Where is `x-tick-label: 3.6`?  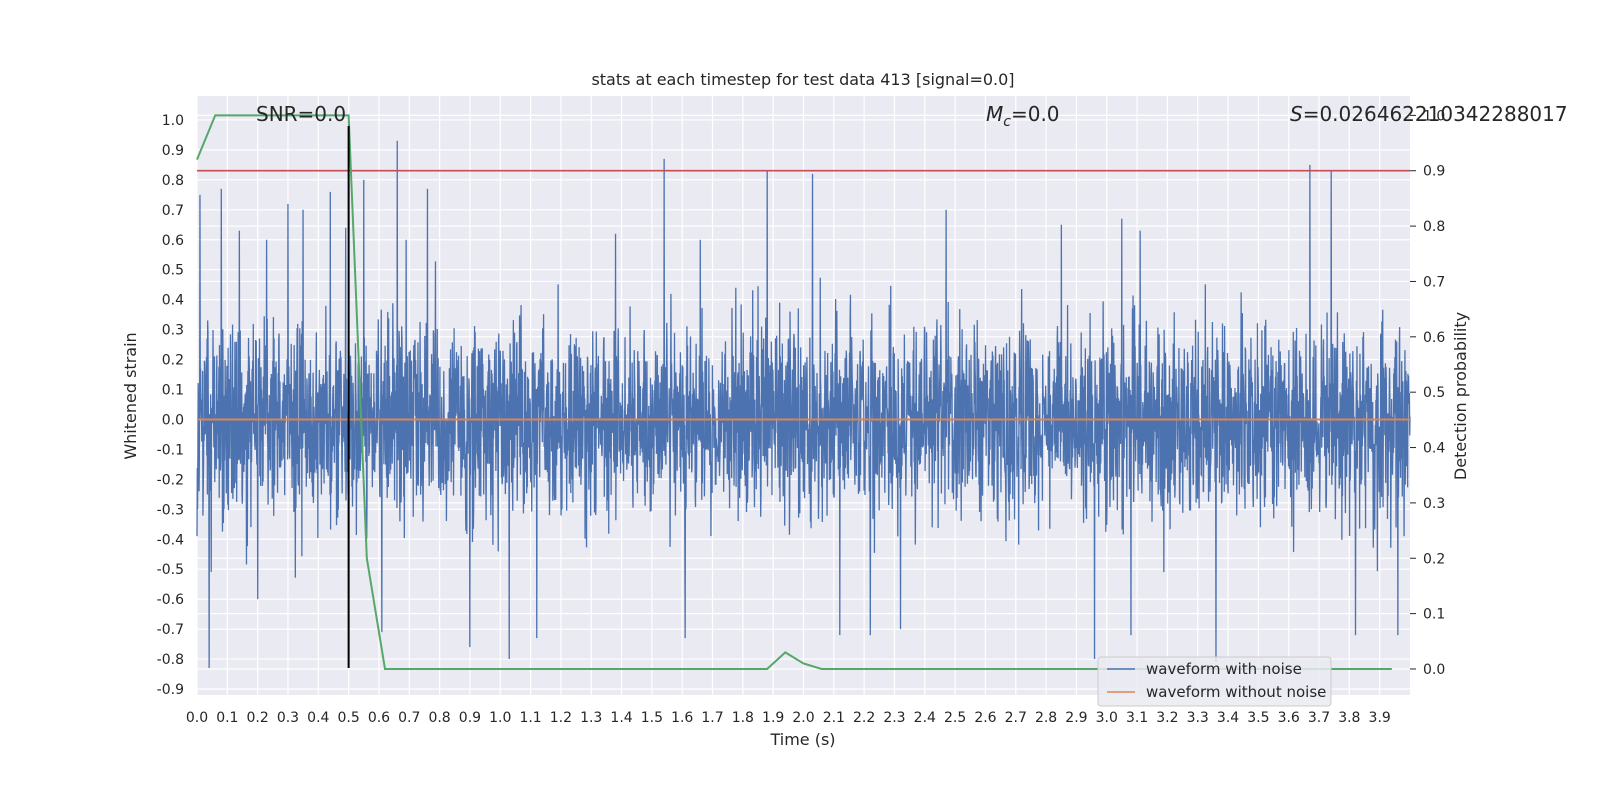
x-tick-label: 3.6 is located at coordinates (1289, 718).